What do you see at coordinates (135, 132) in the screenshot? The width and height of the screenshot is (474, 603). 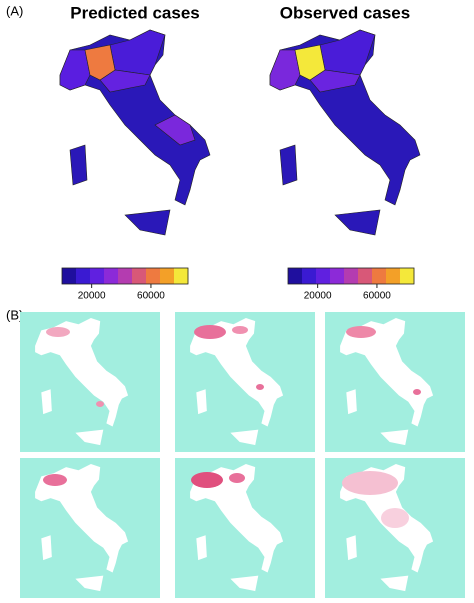 I see `italy-map-predicted` at bounding box center [135, 132].